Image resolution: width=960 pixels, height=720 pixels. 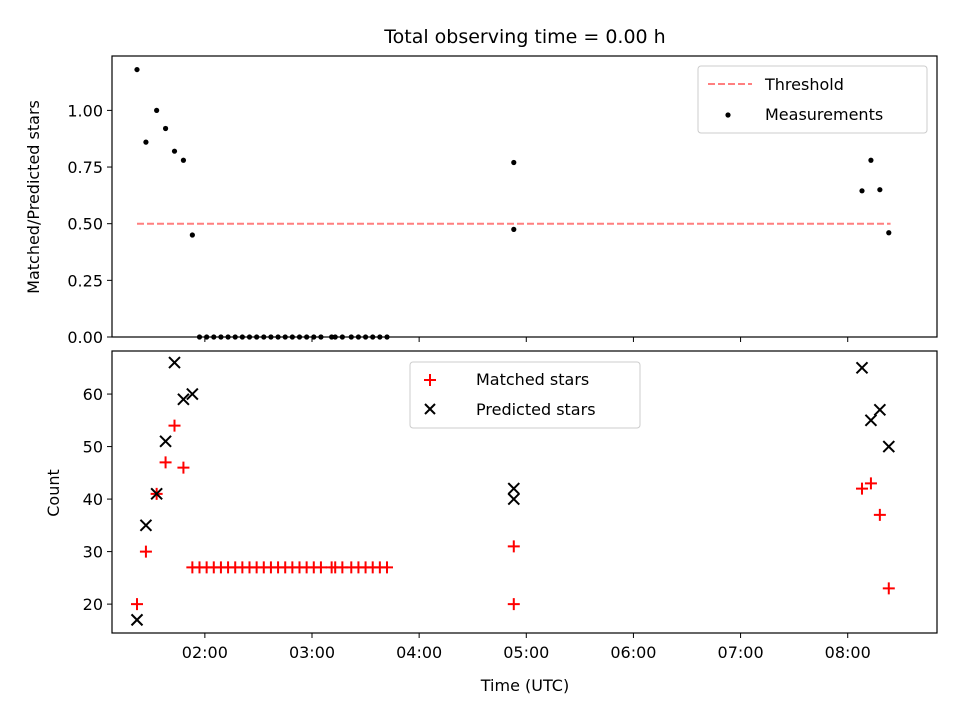 What do you see at coordinates (85, 337) in the screenshot?
I see `top-y-tick-label: 0.00` at bounding box center [85, 337].